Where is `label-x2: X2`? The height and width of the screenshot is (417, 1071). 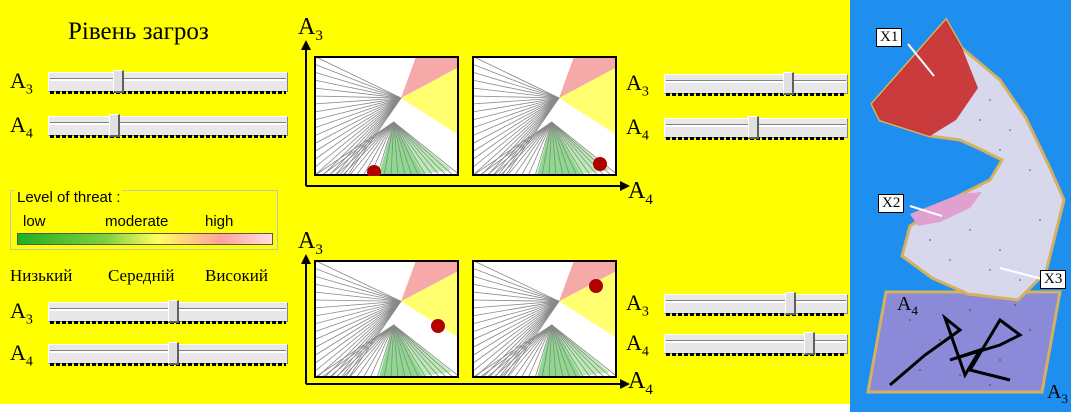 label-x2: X2 is located at coordinates (891, 203).